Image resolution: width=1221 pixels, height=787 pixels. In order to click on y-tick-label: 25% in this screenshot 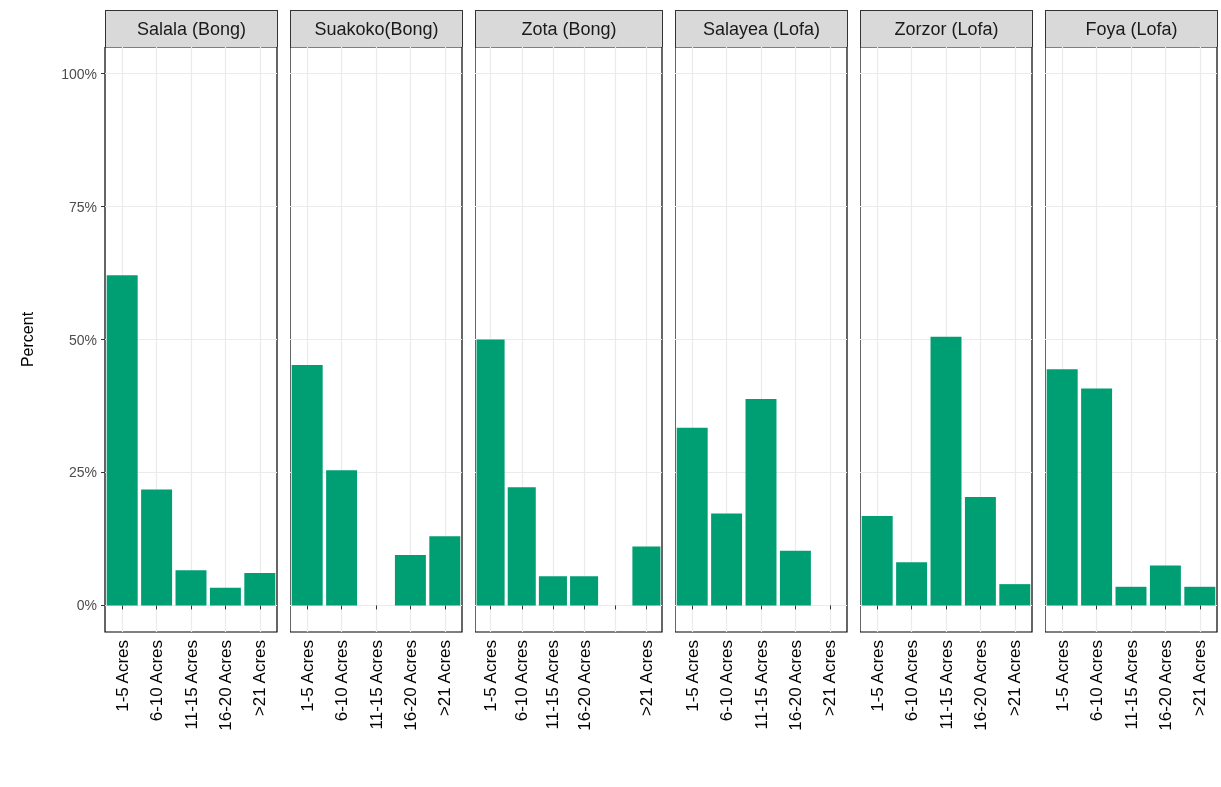, I will do `click(82, 472)`.